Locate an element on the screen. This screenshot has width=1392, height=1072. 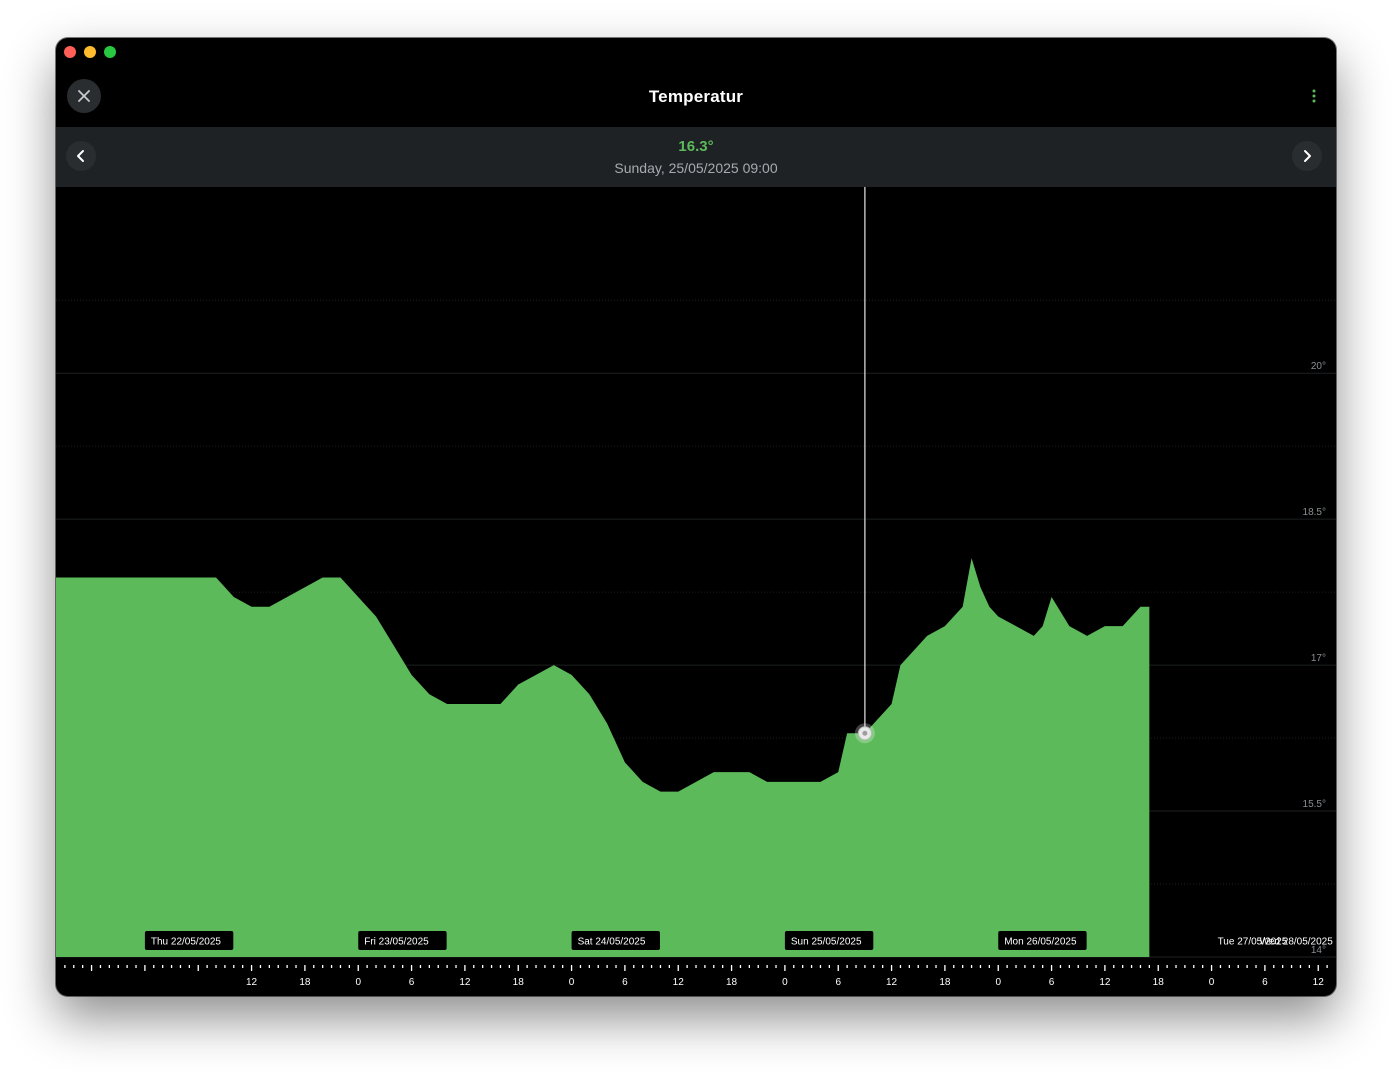
next-button is located at coordinates (1307, 156).